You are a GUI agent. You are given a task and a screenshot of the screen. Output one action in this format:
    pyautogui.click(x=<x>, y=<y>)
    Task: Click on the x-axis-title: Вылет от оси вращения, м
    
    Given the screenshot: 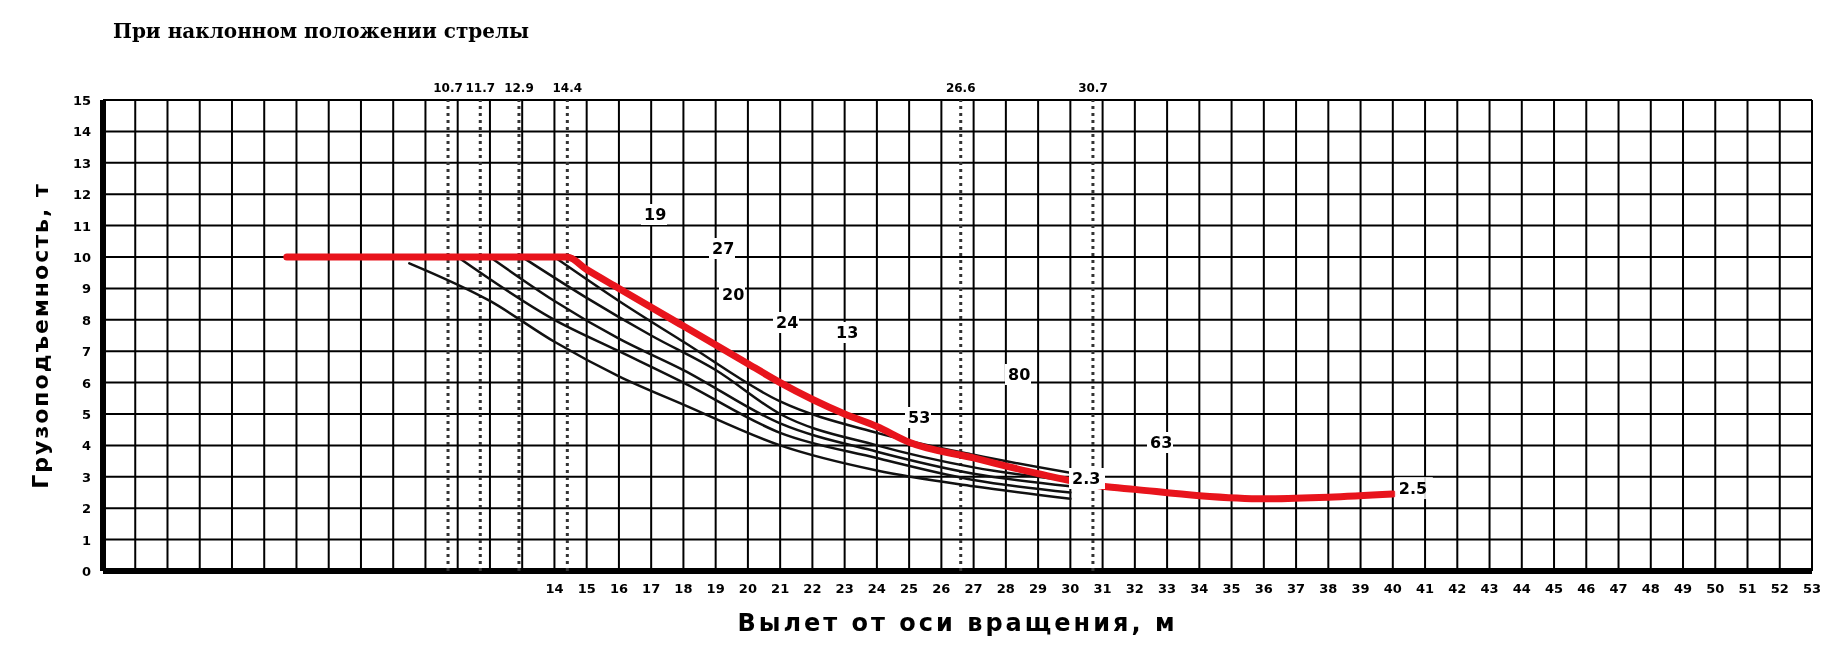 What is the action you would take?
    pyautogui.click(x=957, y=623)
    